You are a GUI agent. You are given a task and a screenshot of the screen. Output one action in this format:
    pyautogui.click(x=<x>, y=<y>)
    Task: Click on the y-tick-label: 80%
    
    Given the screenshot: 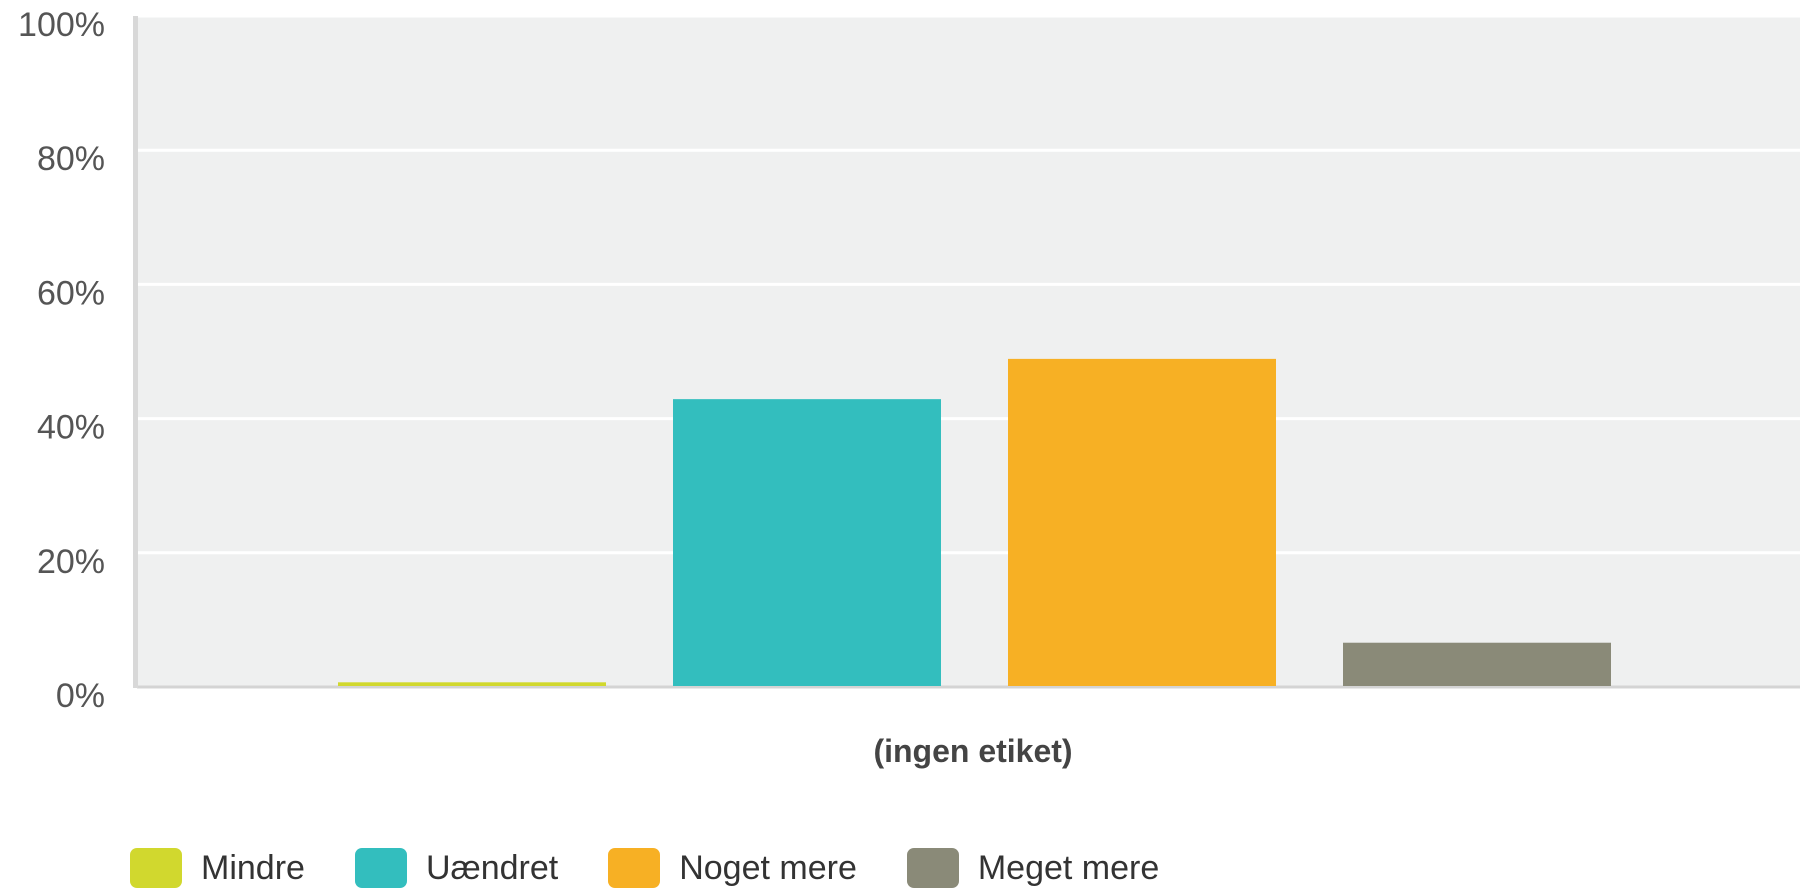 What is the action you would take?
    pyautogui.click(x=71, y=159)
    